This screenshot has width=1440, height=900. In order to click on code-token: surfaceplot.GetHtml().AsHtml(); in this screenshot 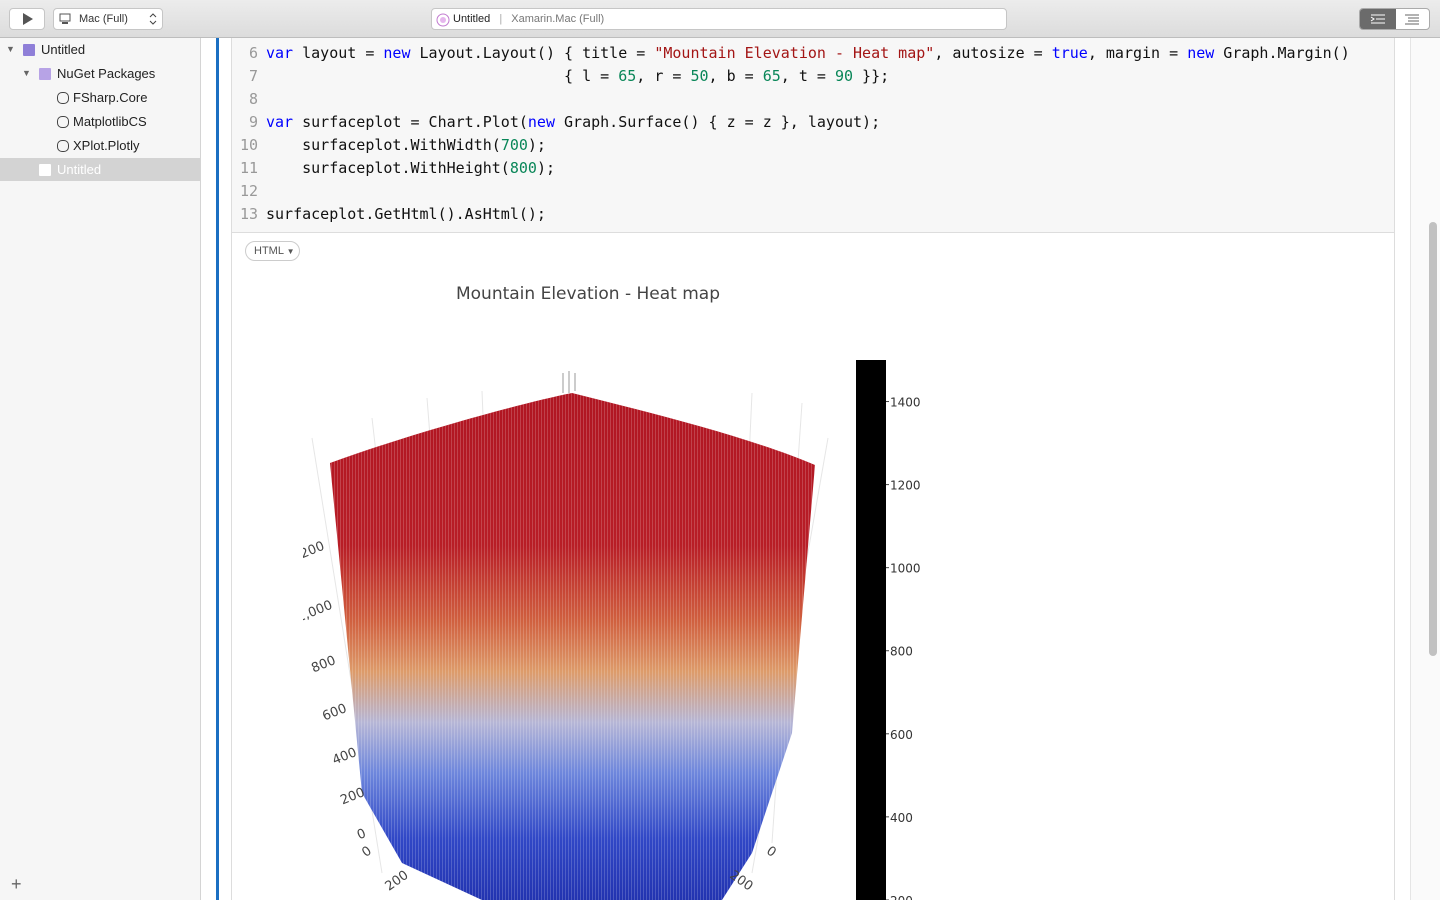, I will do `click(406, 214)`.